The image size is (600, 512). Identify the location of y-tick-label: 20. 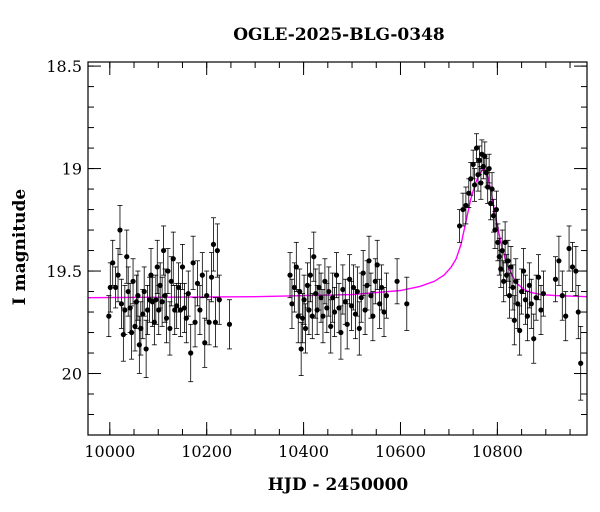
(72, 374).